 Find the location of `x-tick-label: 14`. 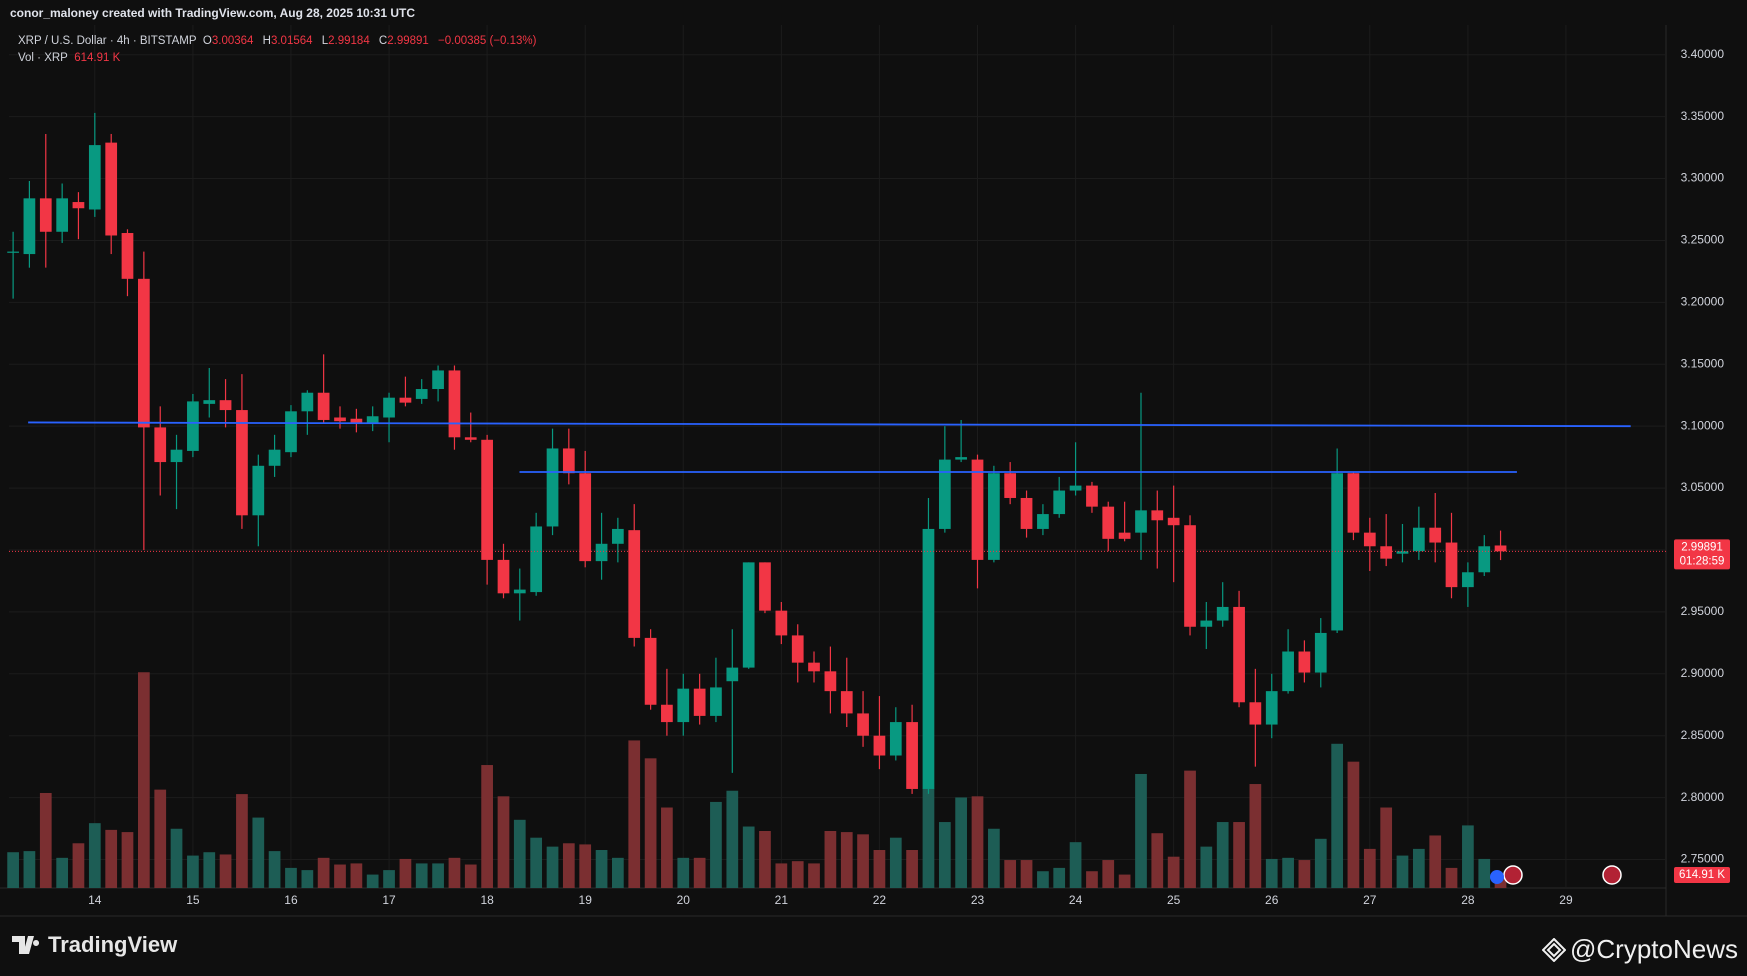

x-tick-label: 14 is located at coordinates (95, 900).